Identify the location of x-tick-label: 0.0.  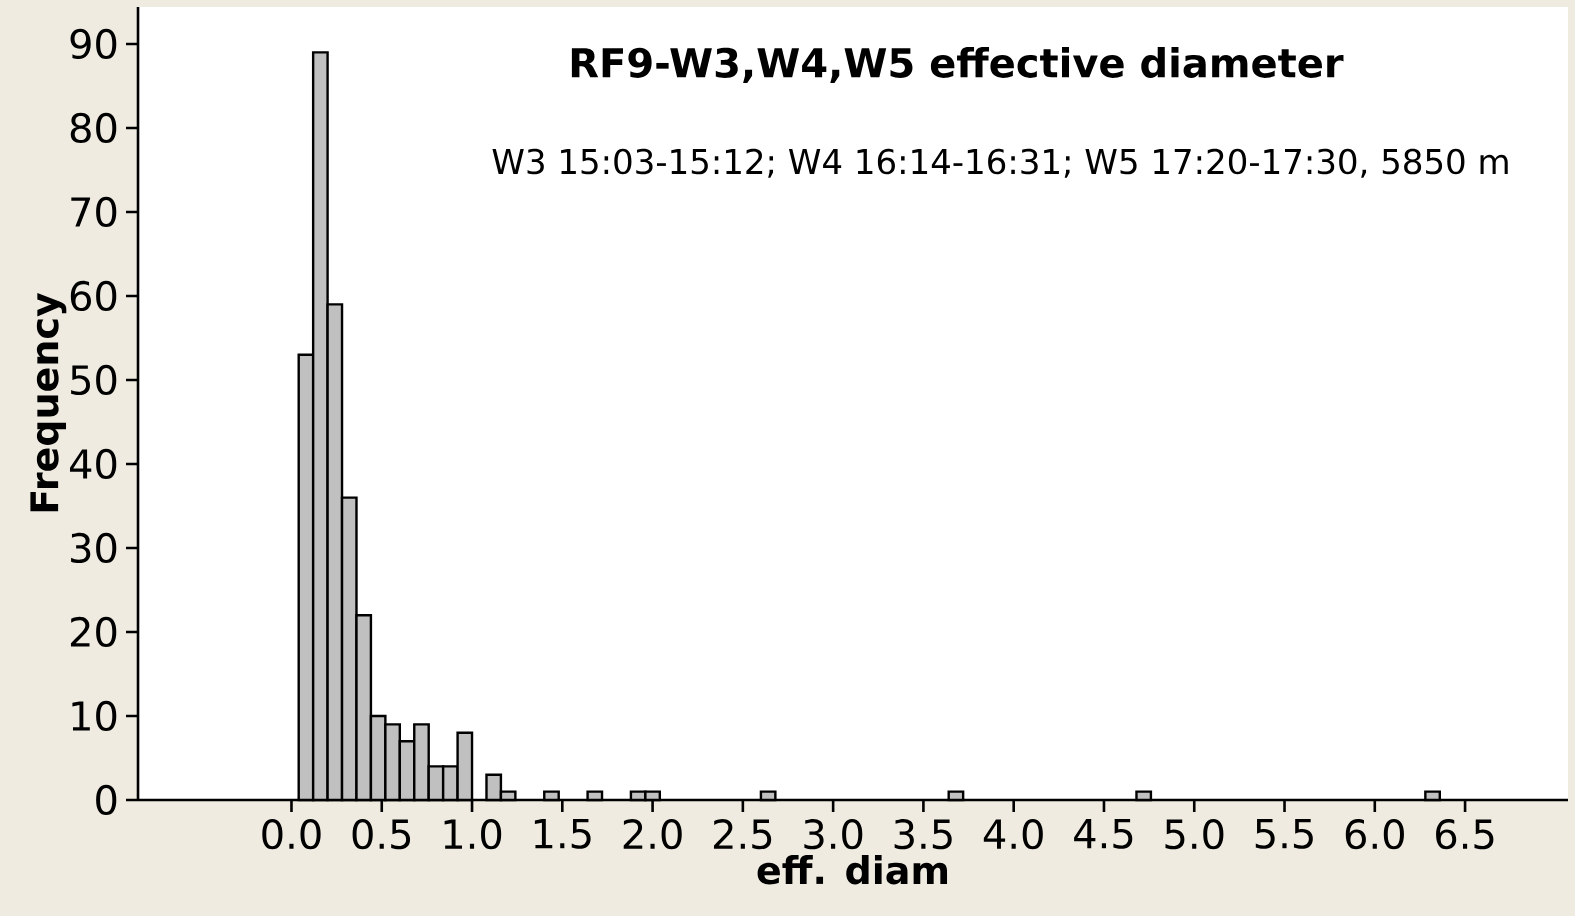
(291, 834).